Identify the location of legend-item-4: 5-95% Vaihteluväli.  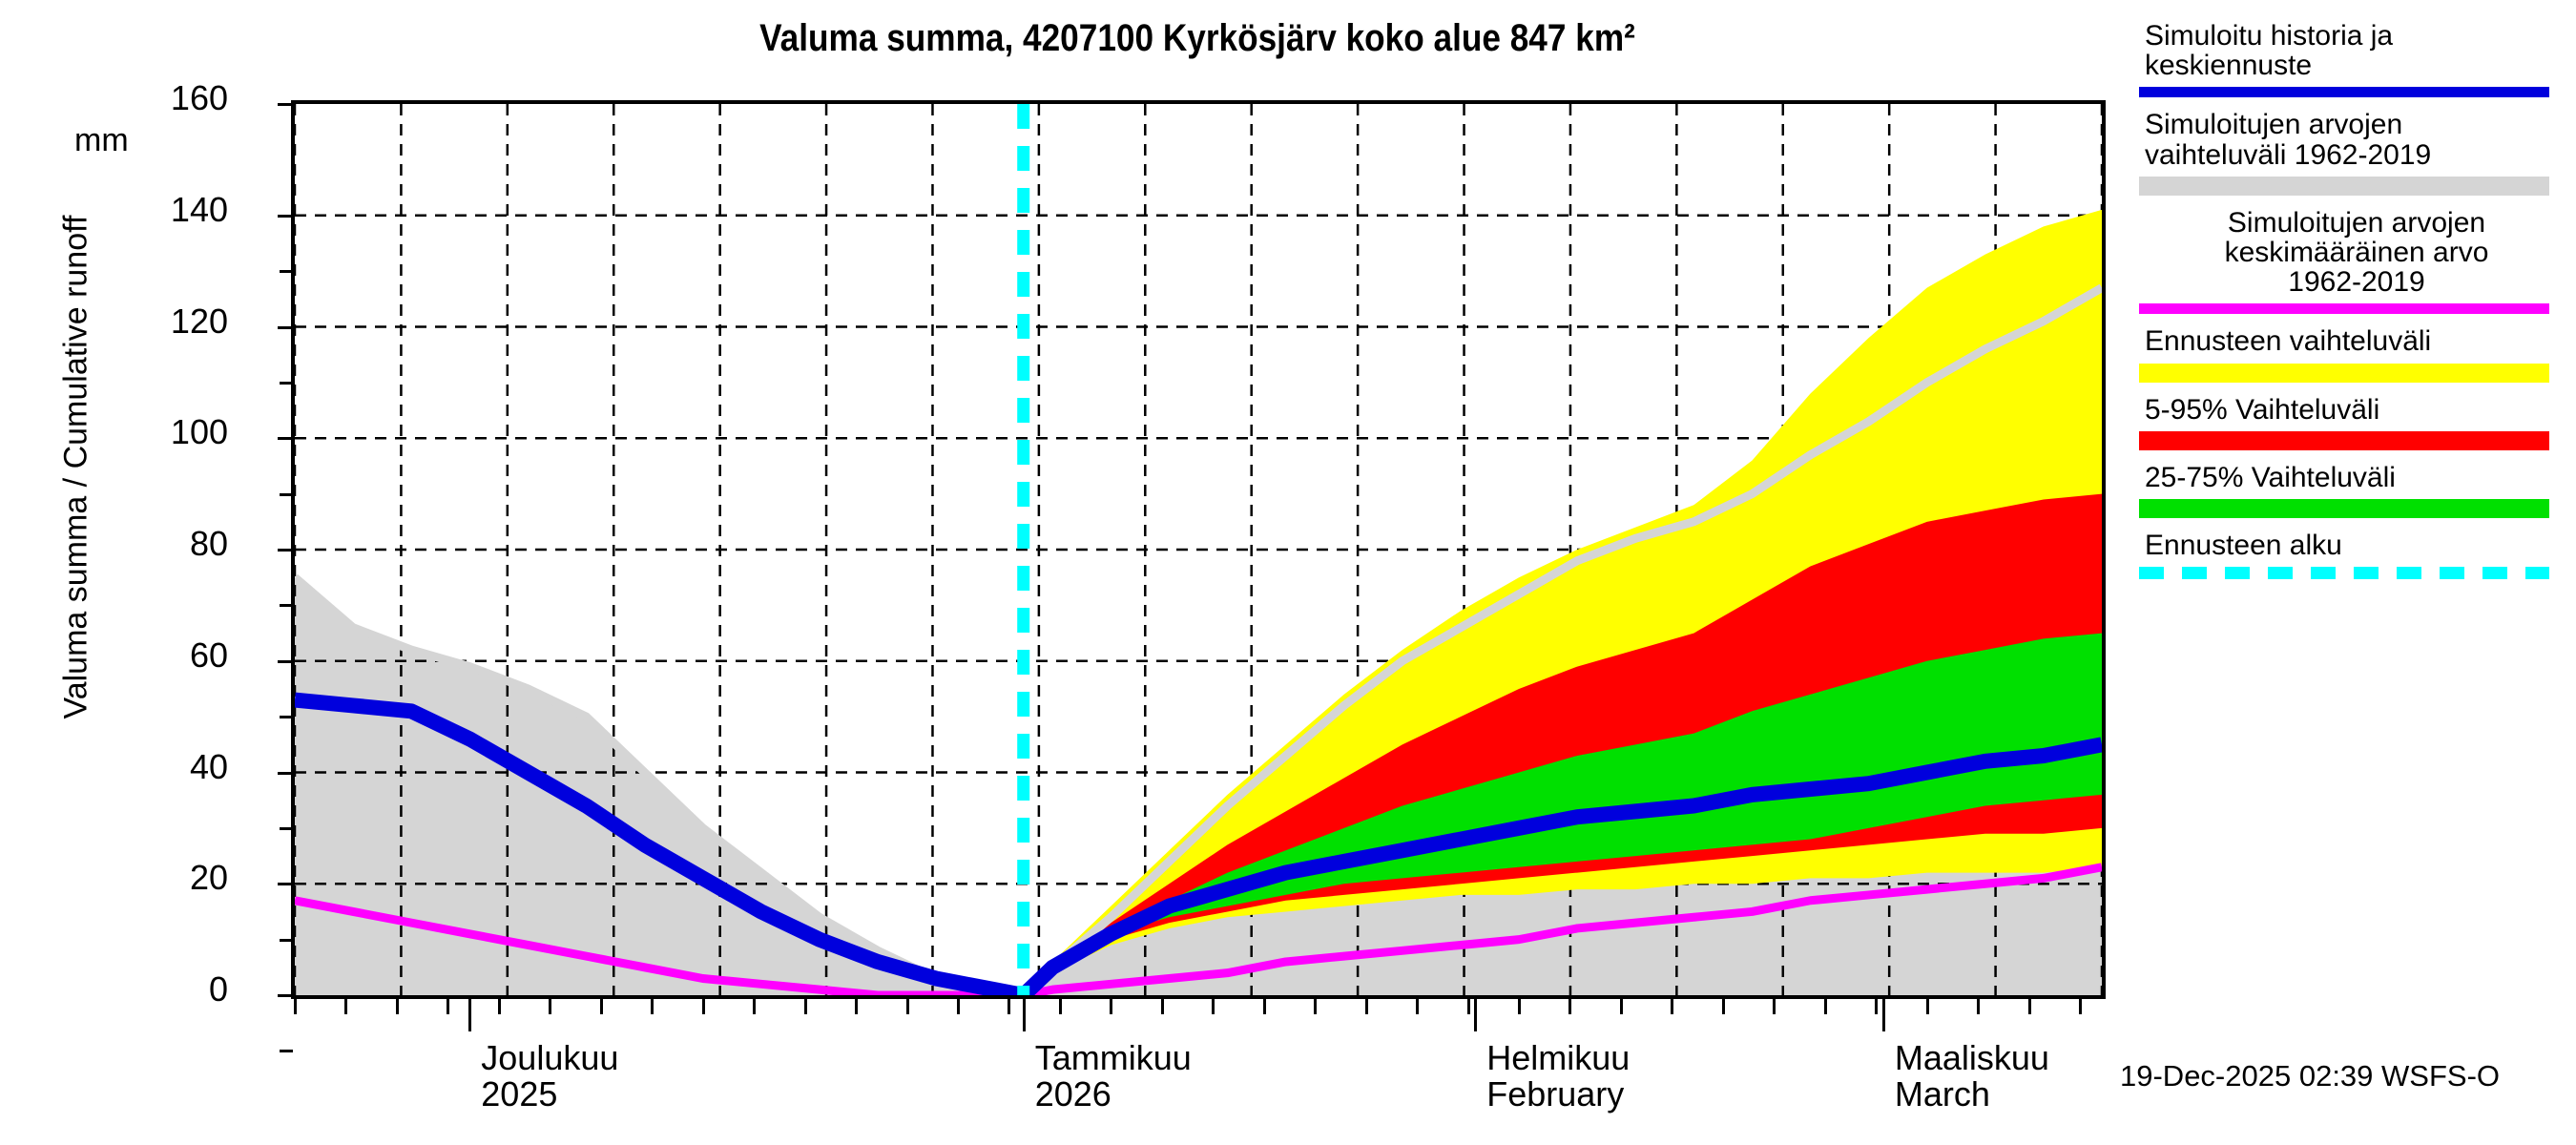
(2353, 421).